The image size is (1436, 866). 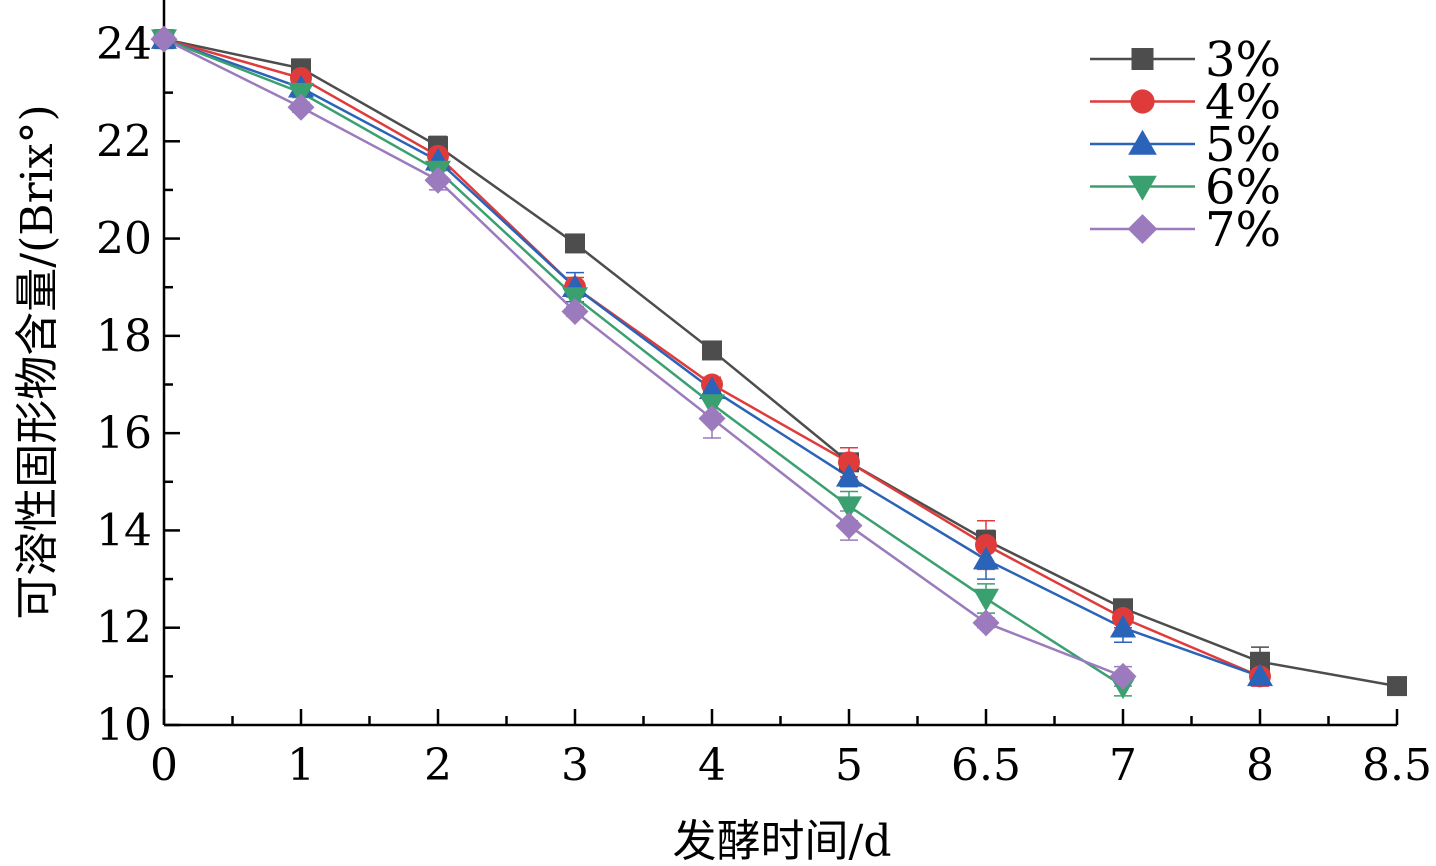 What do you see at coordinates (438, 765) in the screenshot?
I see `x-tick-label: 2` at bounding box center [438, 765].